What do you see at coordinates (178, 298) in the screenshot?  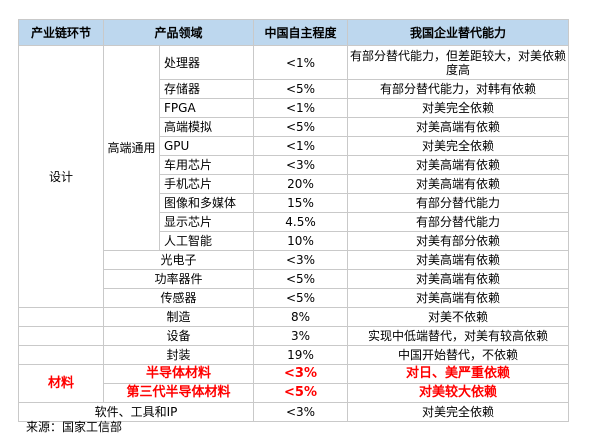 I see `product-cell: 传感器` at bounding box center [178, 298].